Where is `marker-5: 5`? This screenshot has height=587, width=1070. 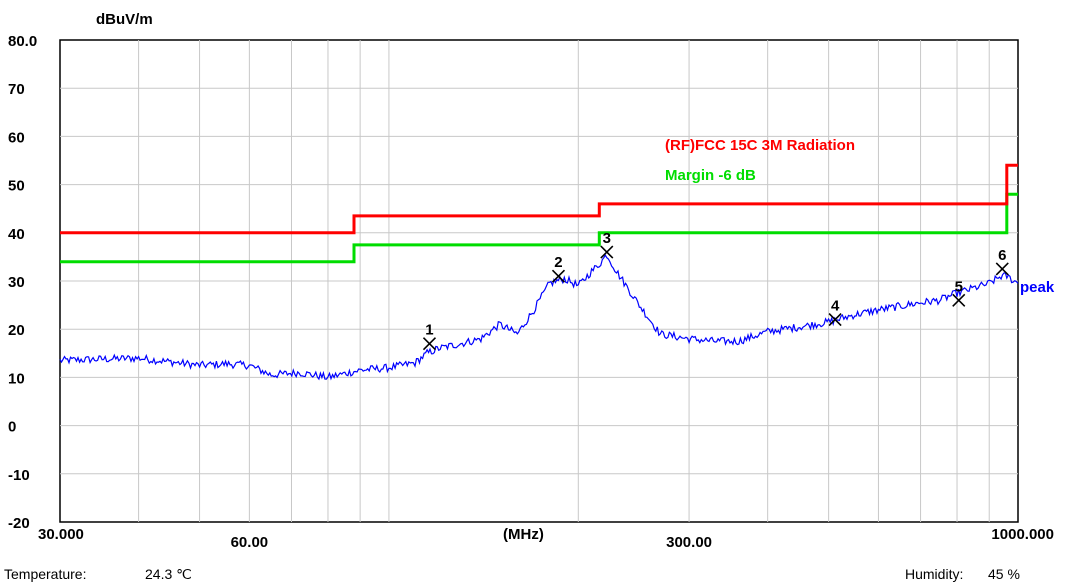
marker-5: 5 is located at coordinates (959, 292).